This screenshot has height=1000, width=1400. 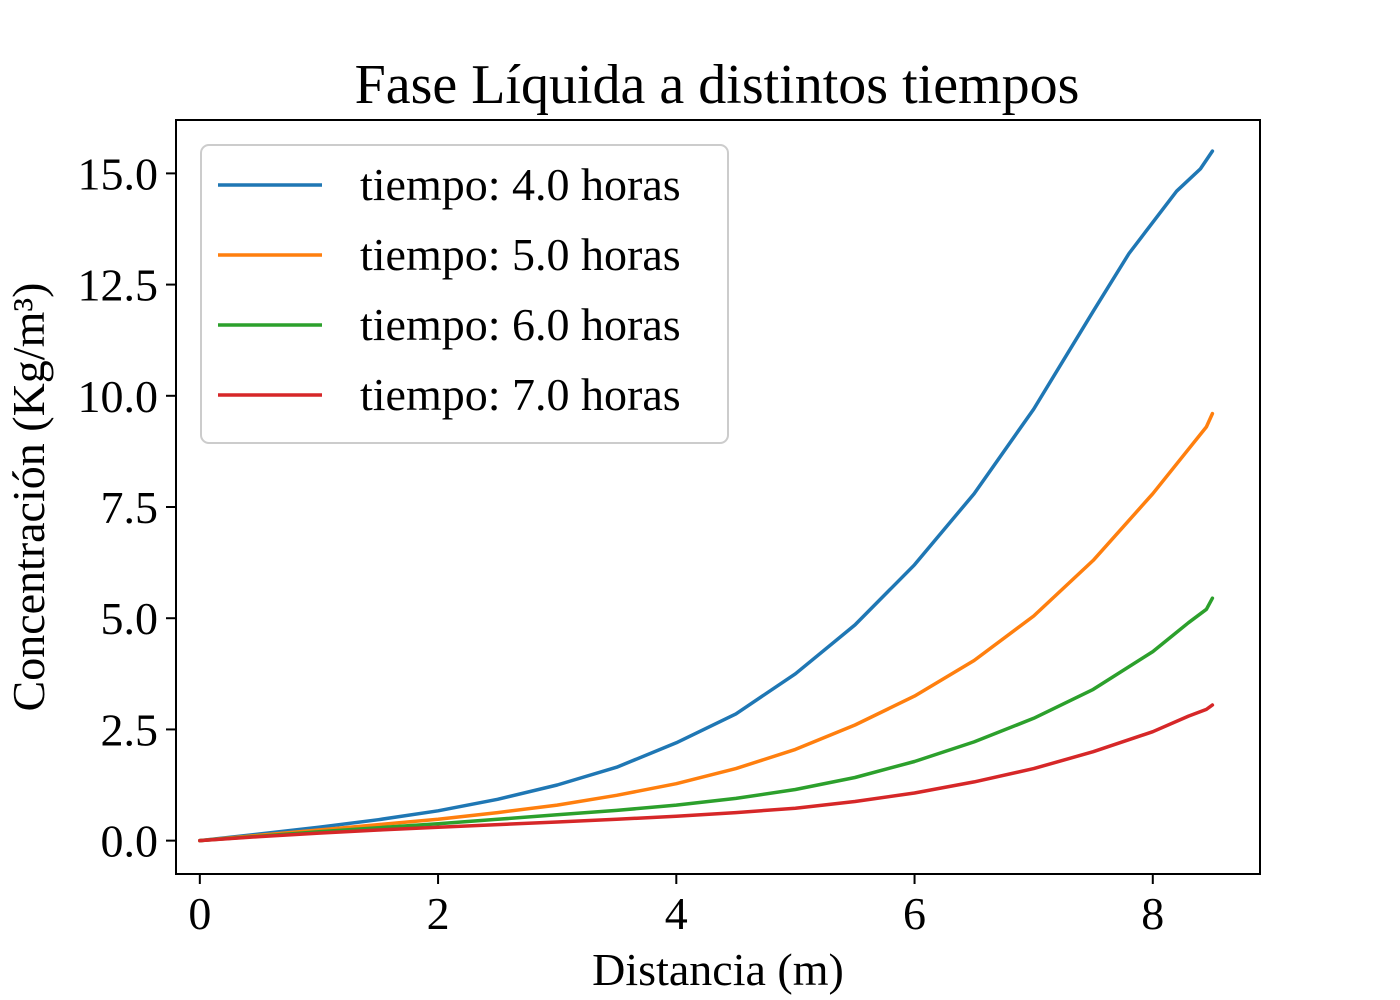 What do you see at coordinates (718, 969) in the screenshot?
I see `x-axis-label: Distancia (m)` at bounding box center [718, 969].